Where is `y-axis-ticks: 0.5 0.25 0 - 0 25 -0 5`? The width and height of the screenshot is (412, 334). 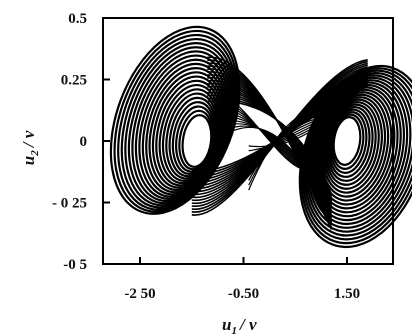
y-axis-ticks: 0.5 0.25 0 - 0 25 -0 5 is located at coordinates (81, 142).